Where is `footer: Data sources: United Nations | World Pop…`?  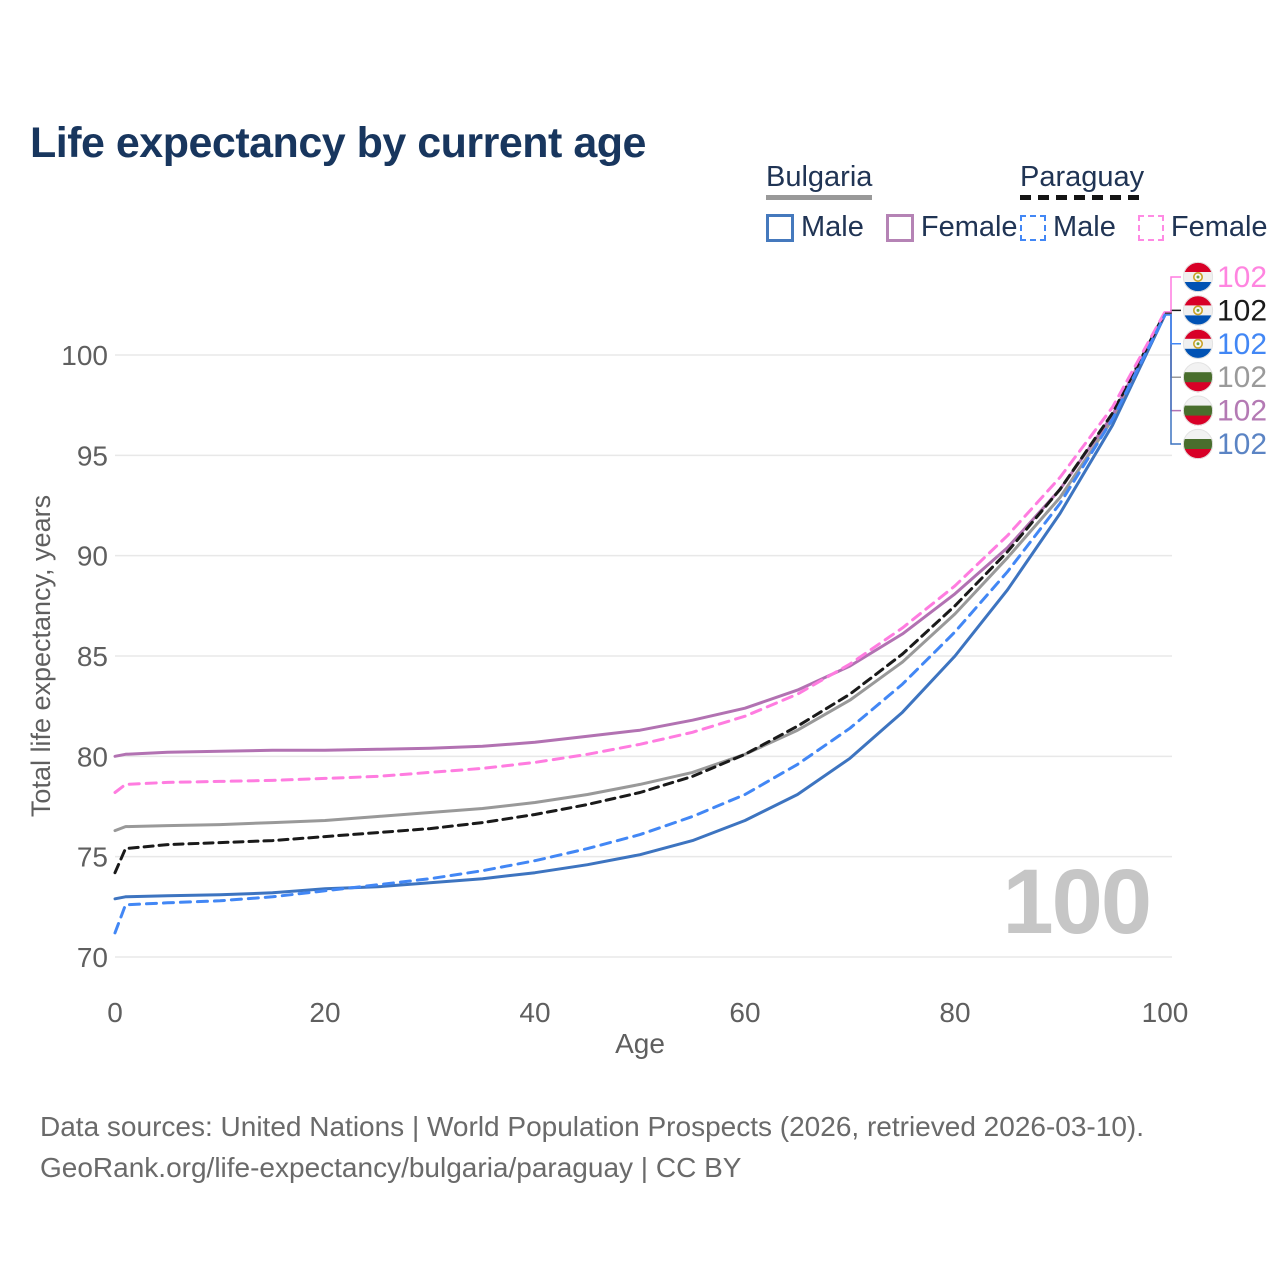 footer: Data sources: United Nations | World Pop… is located at coordinates (592, 1147).